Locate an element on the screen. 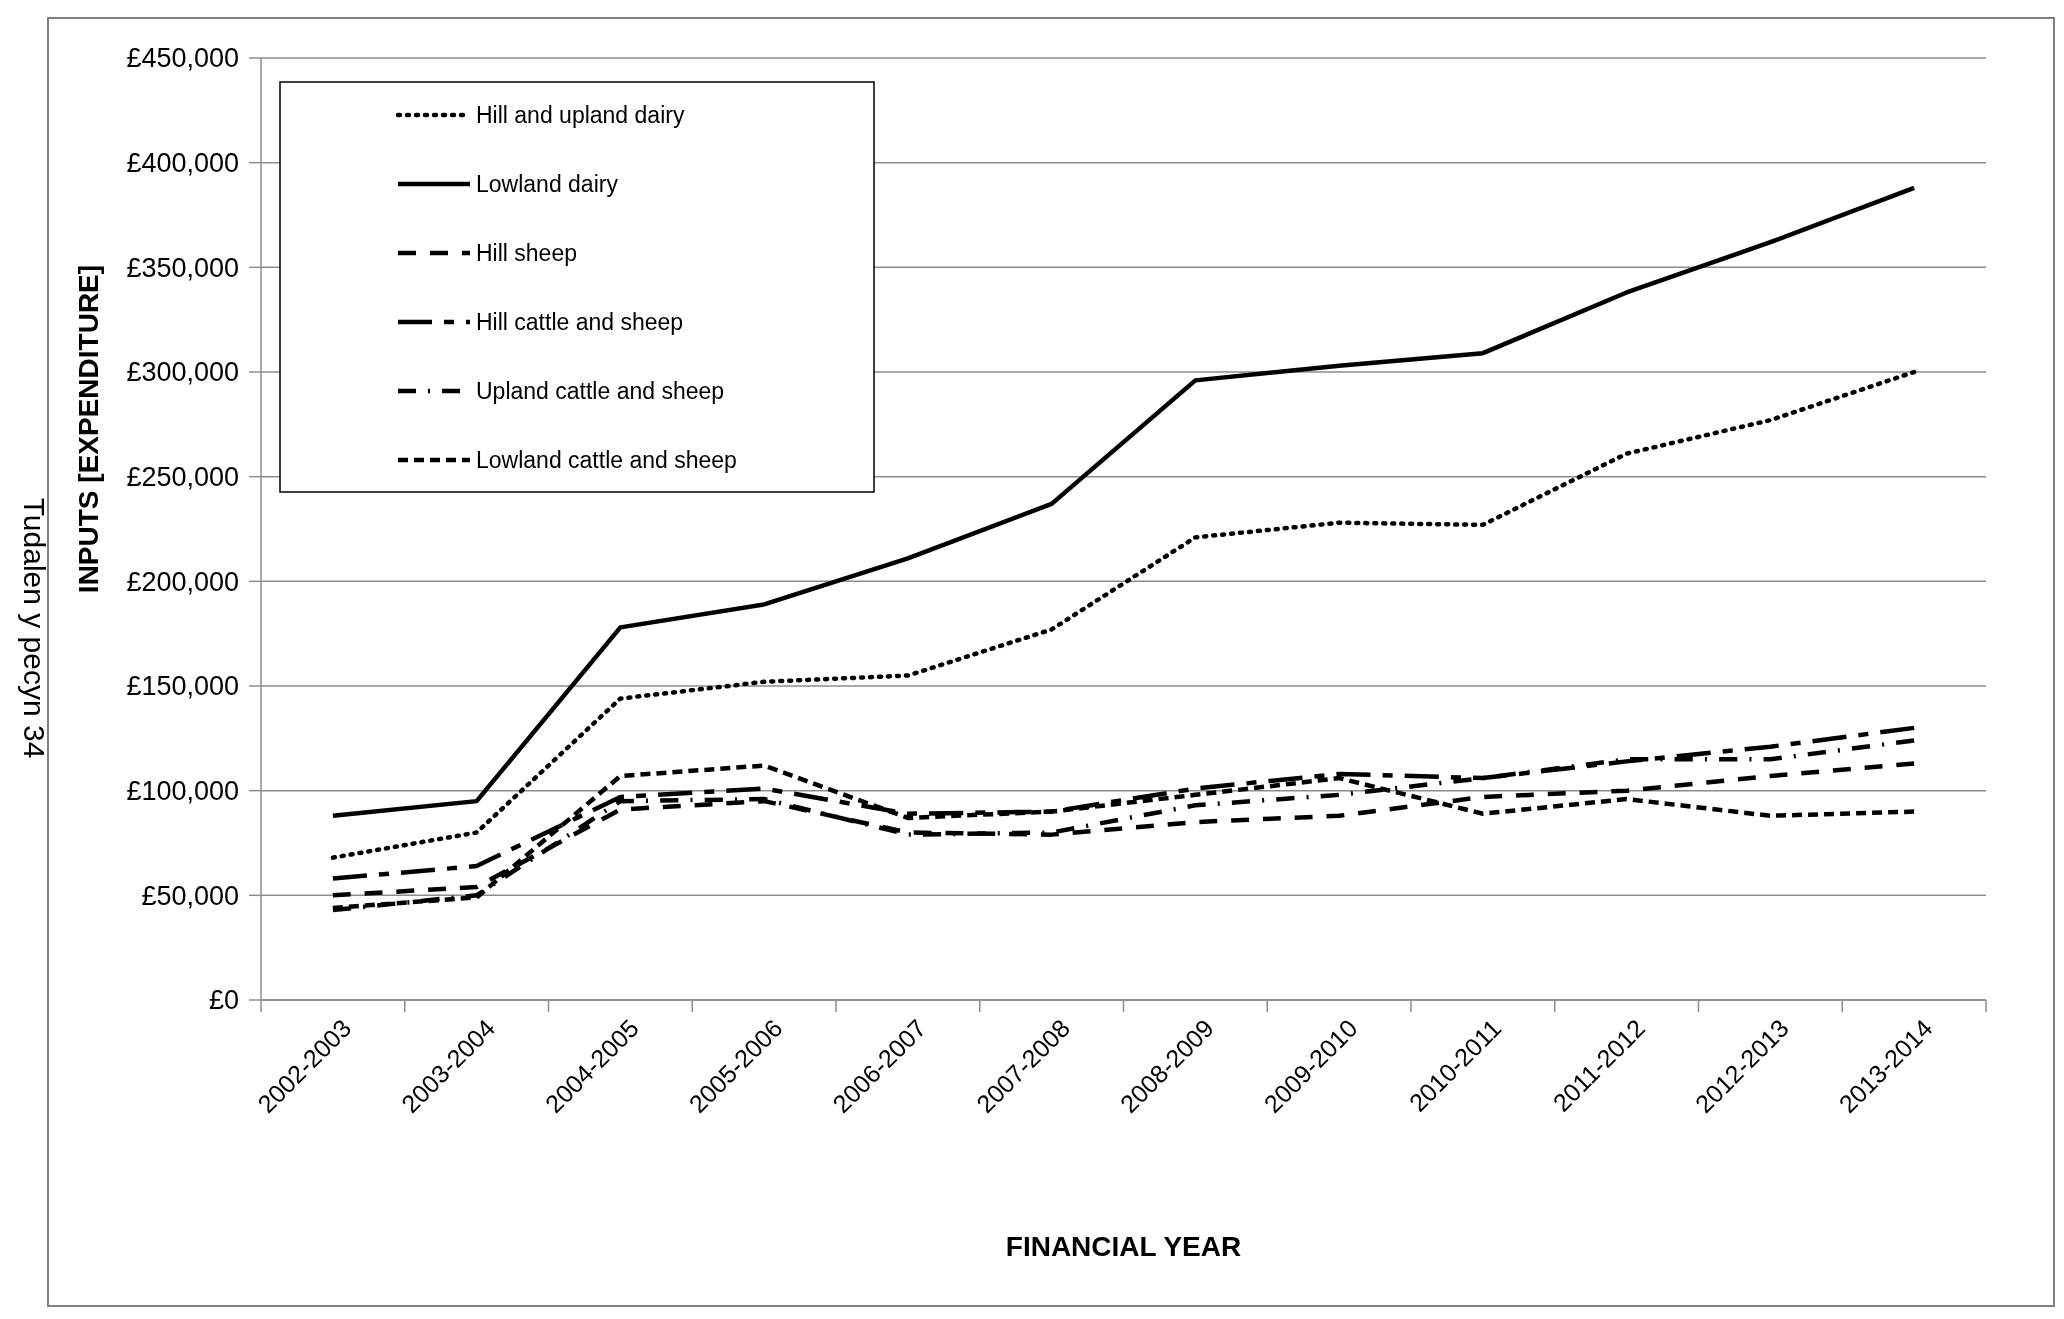 The height and width of the screenshot is (1319, 2064). x-axis-title: FINANCIAL YEAR is located at coordinates (1123, 1246).